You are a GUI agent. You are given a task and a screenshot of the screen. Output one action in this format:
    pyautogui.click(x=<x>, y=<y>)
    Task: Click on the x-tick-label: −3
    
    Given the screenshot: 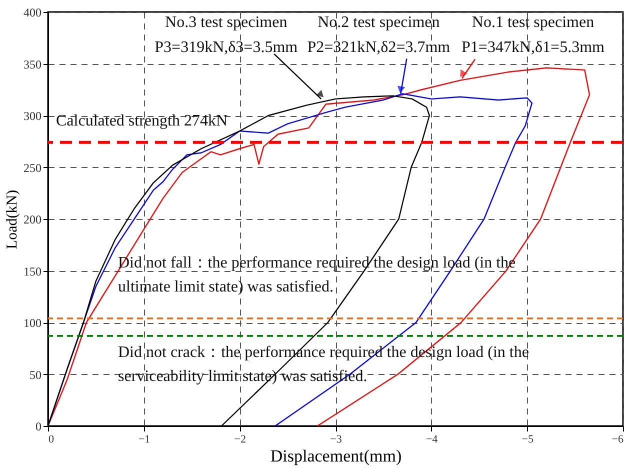 What is the action you would take?
    pyautogui.click(x=336, y=440)
    